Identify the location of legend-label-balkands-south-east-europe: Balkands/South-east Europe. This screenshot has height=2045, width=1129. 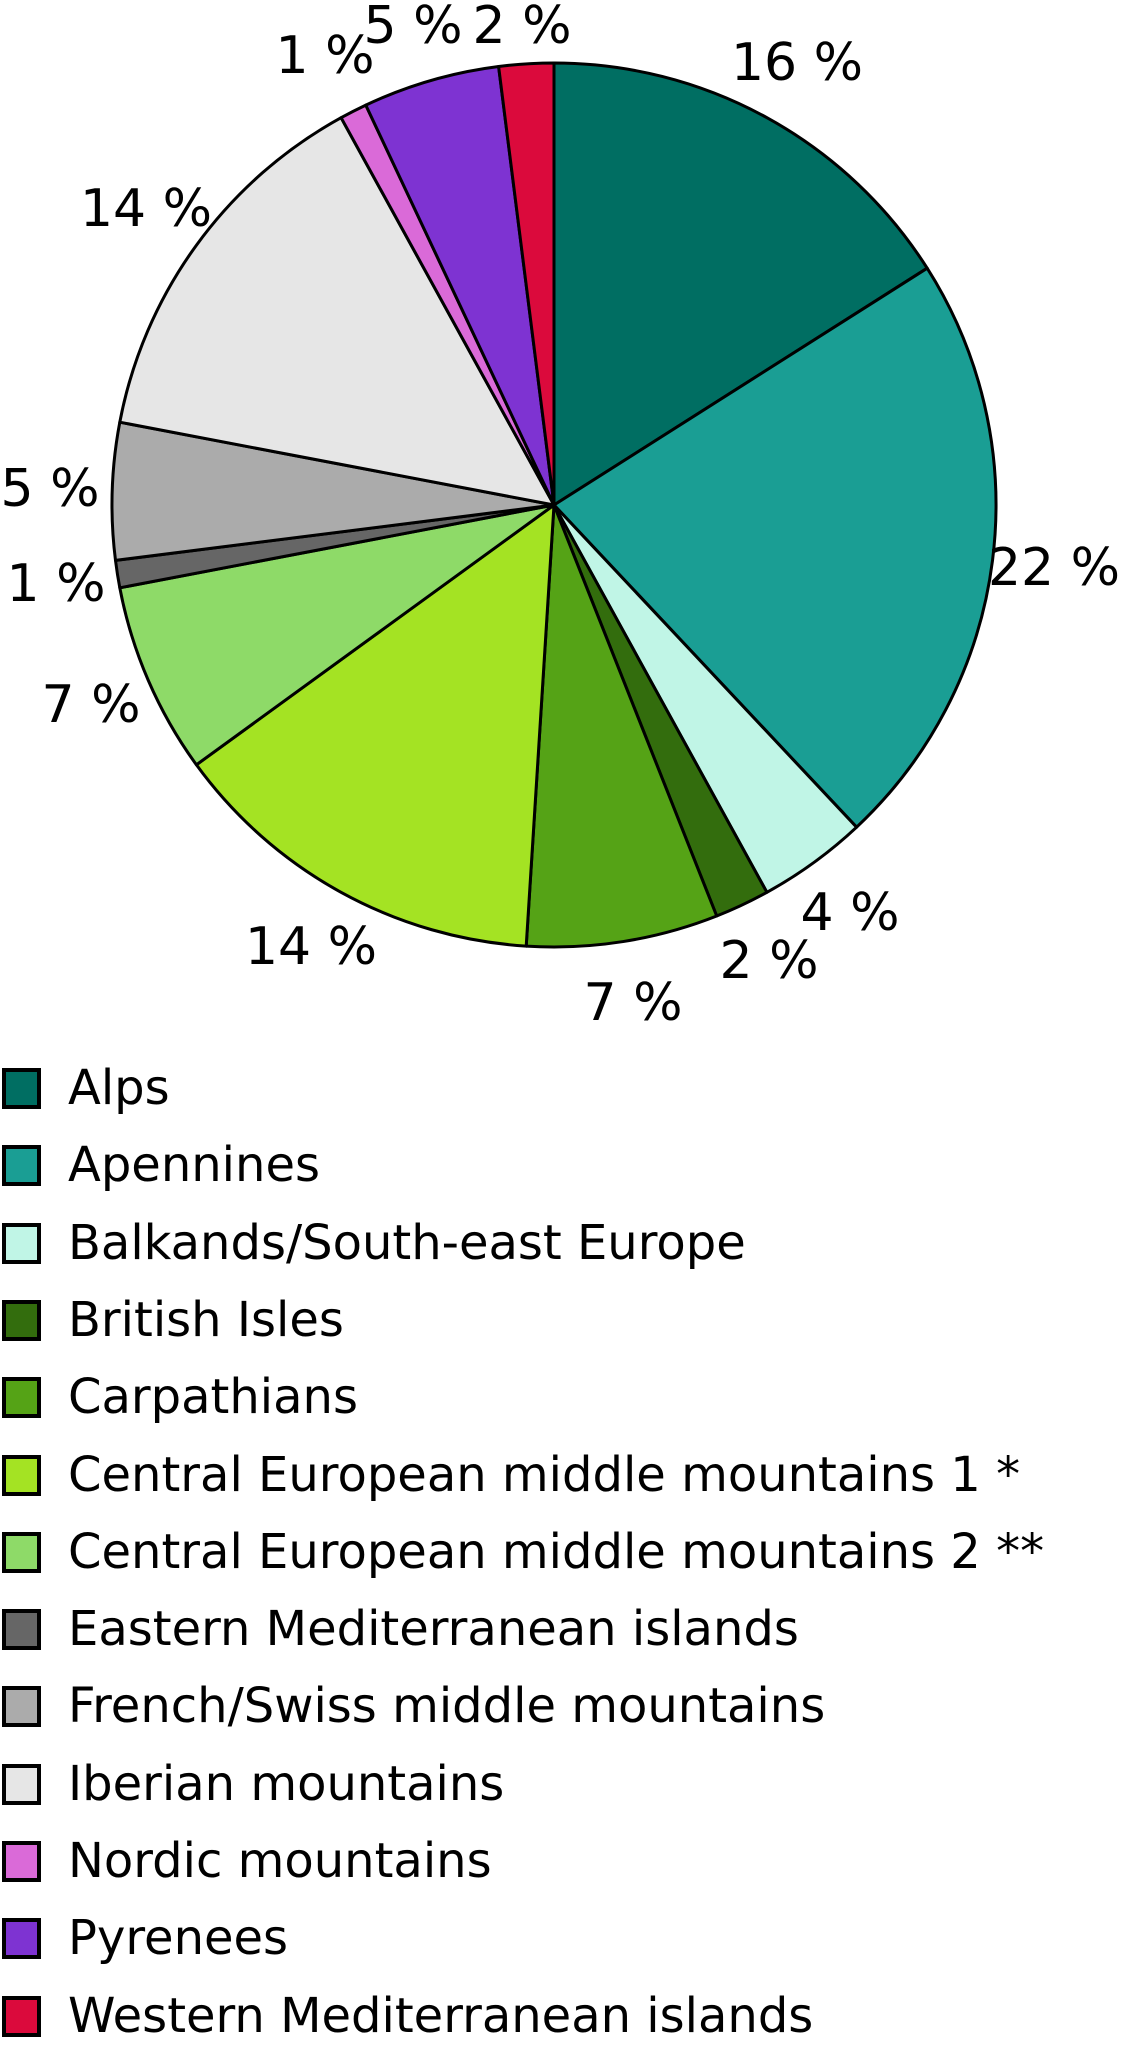
(407, 1243).